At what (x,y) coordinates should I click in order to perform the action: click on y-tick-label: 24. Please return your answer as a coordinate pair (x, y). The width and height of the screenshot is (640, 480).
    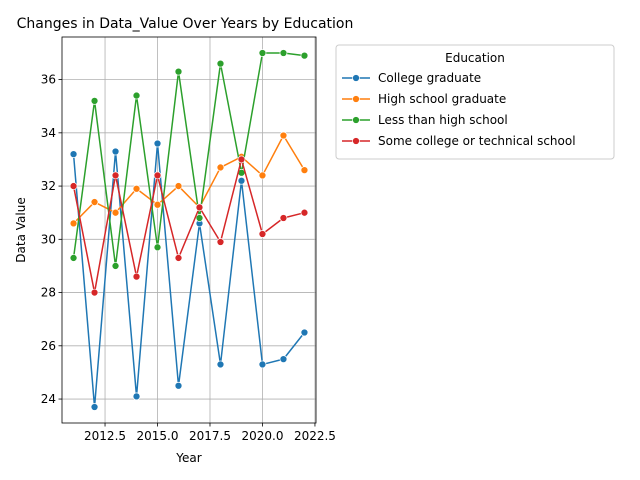
    Looking at the image, I should click on (48, 399).